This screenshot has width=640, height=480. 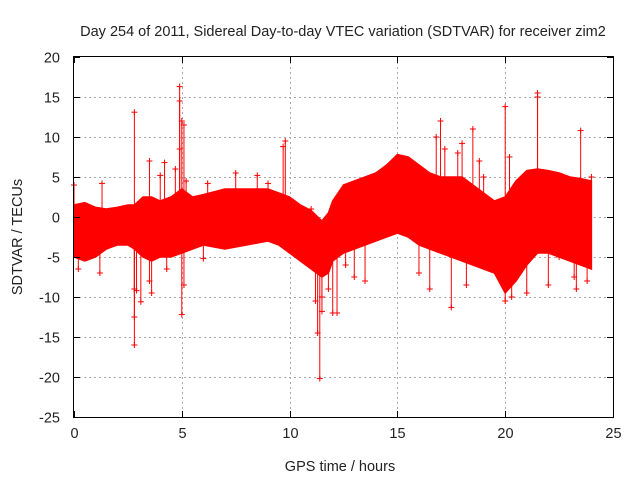 What do you see at coordinates (56, 219) in the screenshot?
I see `y-tick-label: 0` at bounding box center [56, 219].